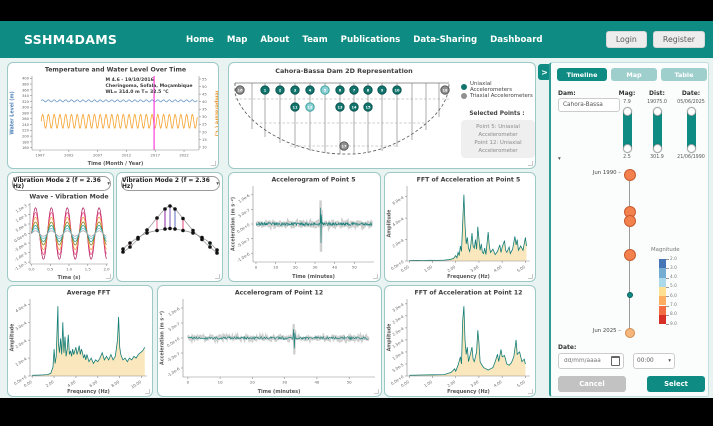  I want to click on svg-text: 1.0e-6, so click(174, 311).